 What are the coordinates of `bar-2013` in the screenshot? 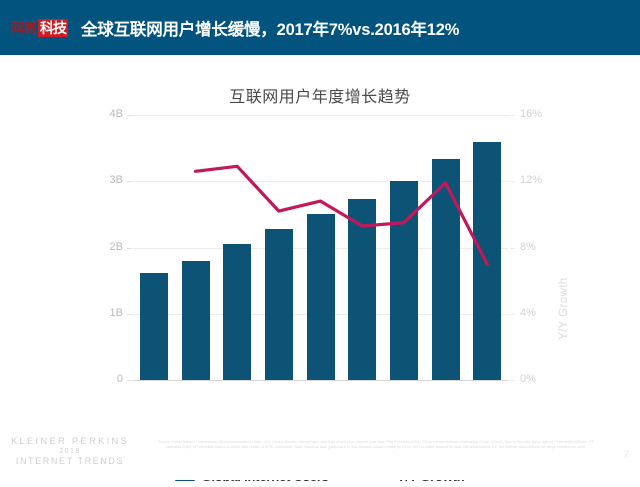 It's located at (320, 296).